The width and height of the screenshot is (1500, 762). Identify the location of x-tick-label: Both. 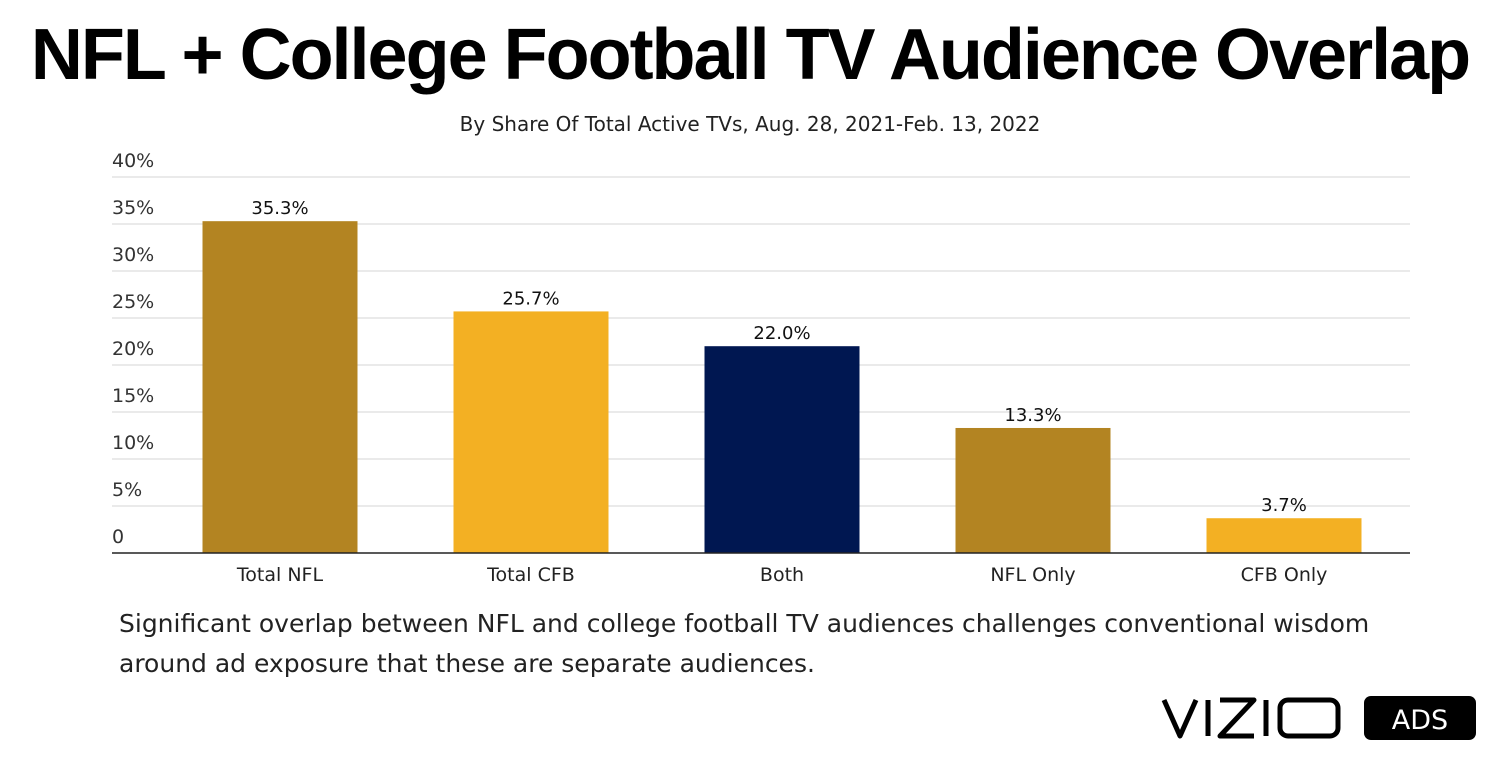
(782, 575).